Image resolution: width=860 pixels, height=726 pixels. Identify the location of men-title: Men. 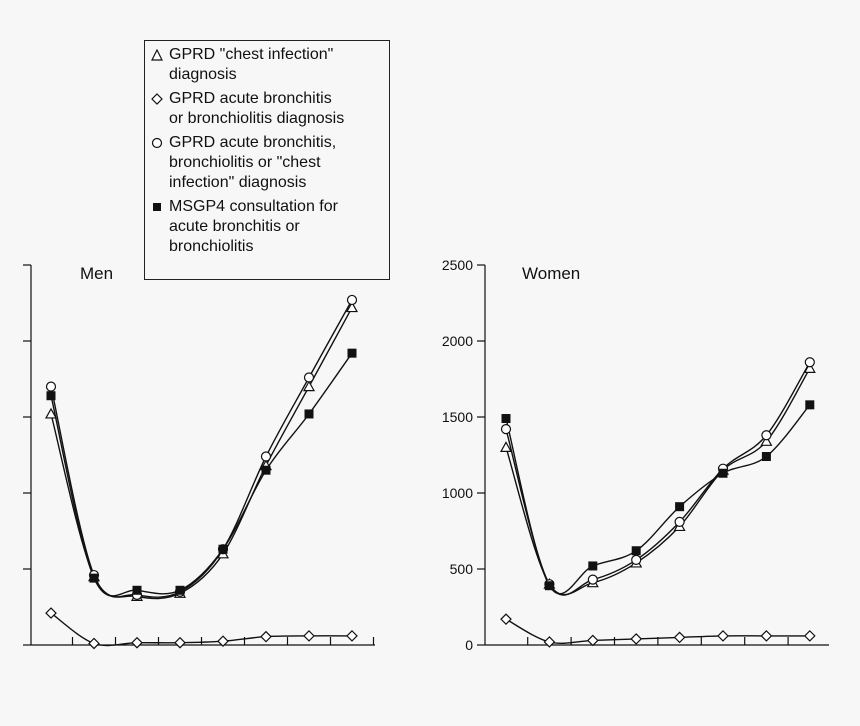
(96, 273).